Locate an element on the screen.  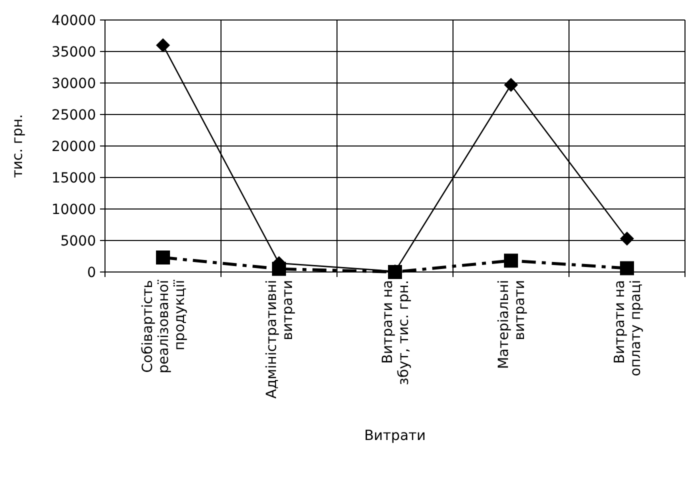
x-tick-label: Адміністративні витрати is located at coordinates (280, 339).